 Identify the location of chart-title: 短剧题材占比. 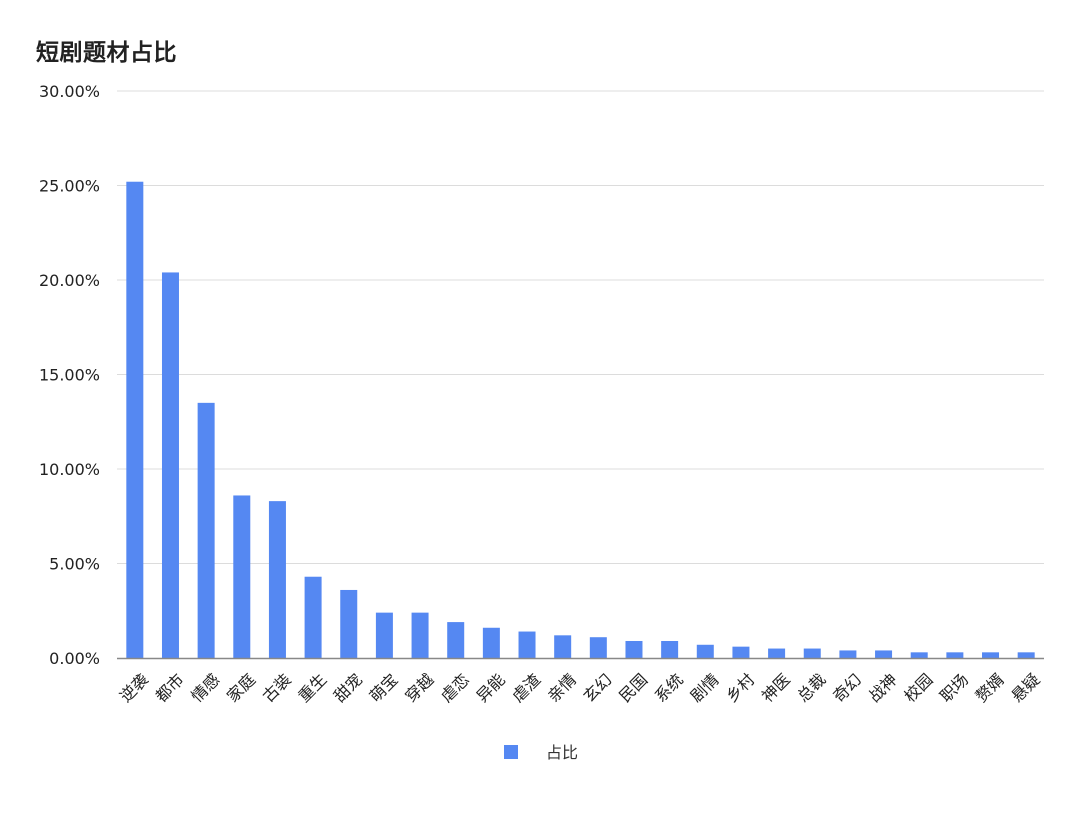
(106, 53).